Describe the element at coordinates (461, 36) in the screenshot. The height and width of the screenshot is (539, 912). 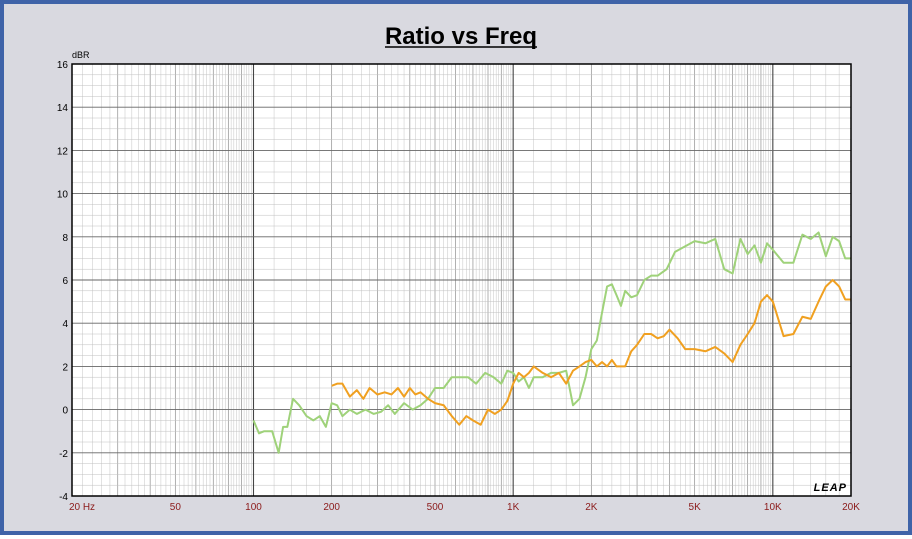
I see `chart-title: Ratio vs Freq` at that location.